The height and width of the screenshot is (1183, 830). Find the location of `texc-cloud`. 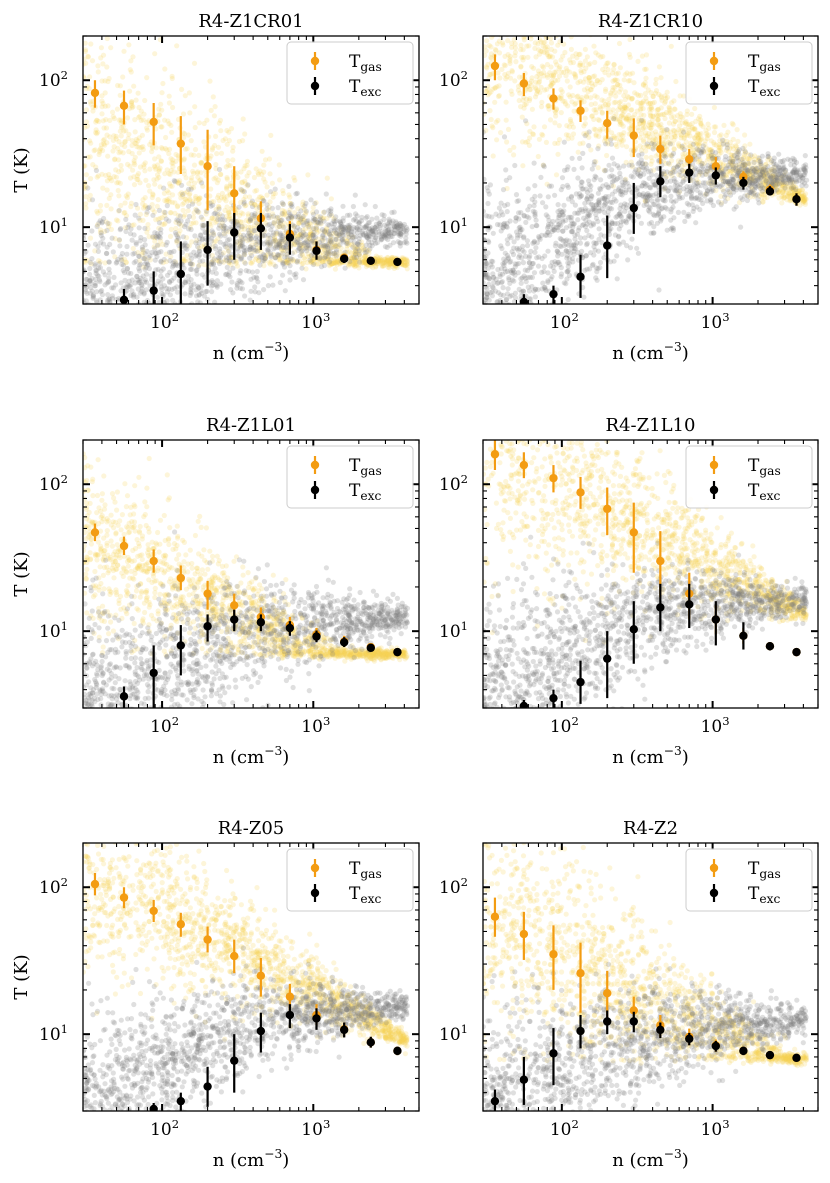

texc-cloud is located at coordinates (246, 275).